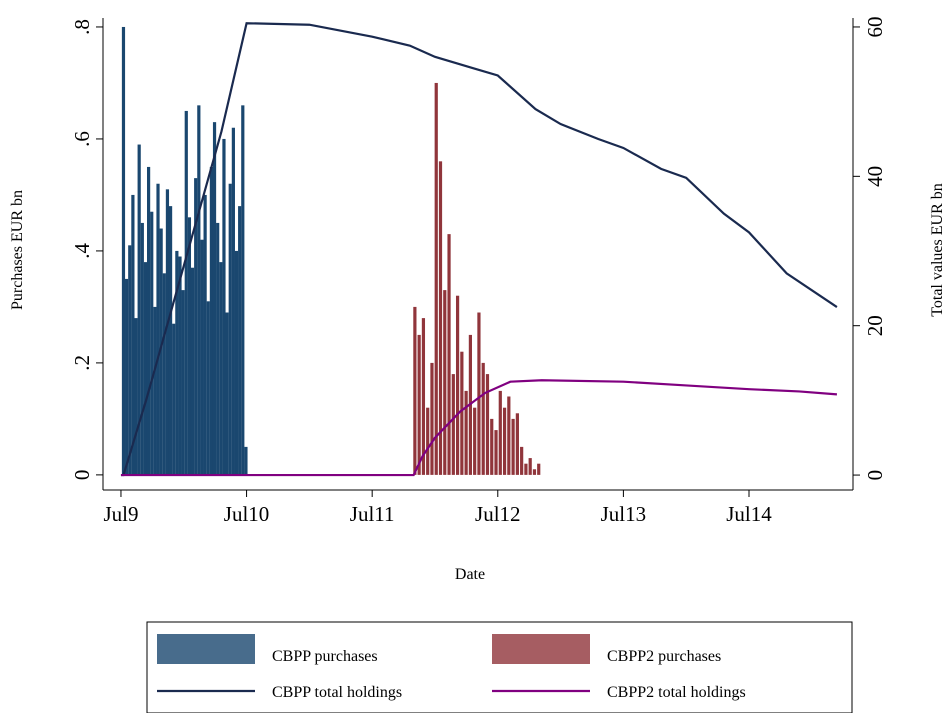 The image size is (948, 718). I want to click on y2-tick-label: 60, so click(875, 26).